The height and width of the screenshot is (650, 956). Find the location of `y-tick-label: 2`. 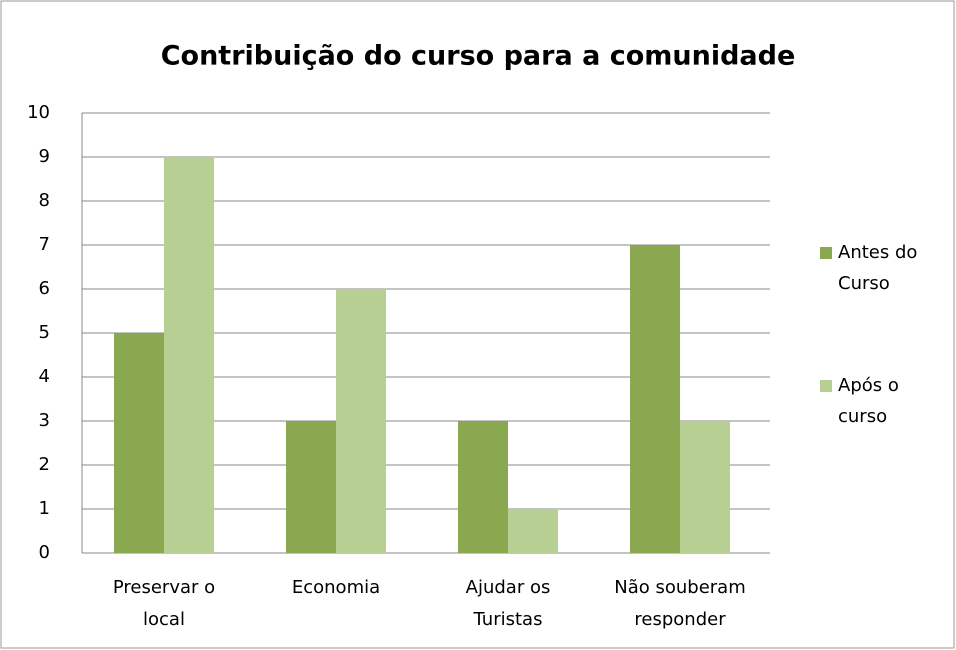

y-tick-label: 2 is located at coordinates (44, 464).